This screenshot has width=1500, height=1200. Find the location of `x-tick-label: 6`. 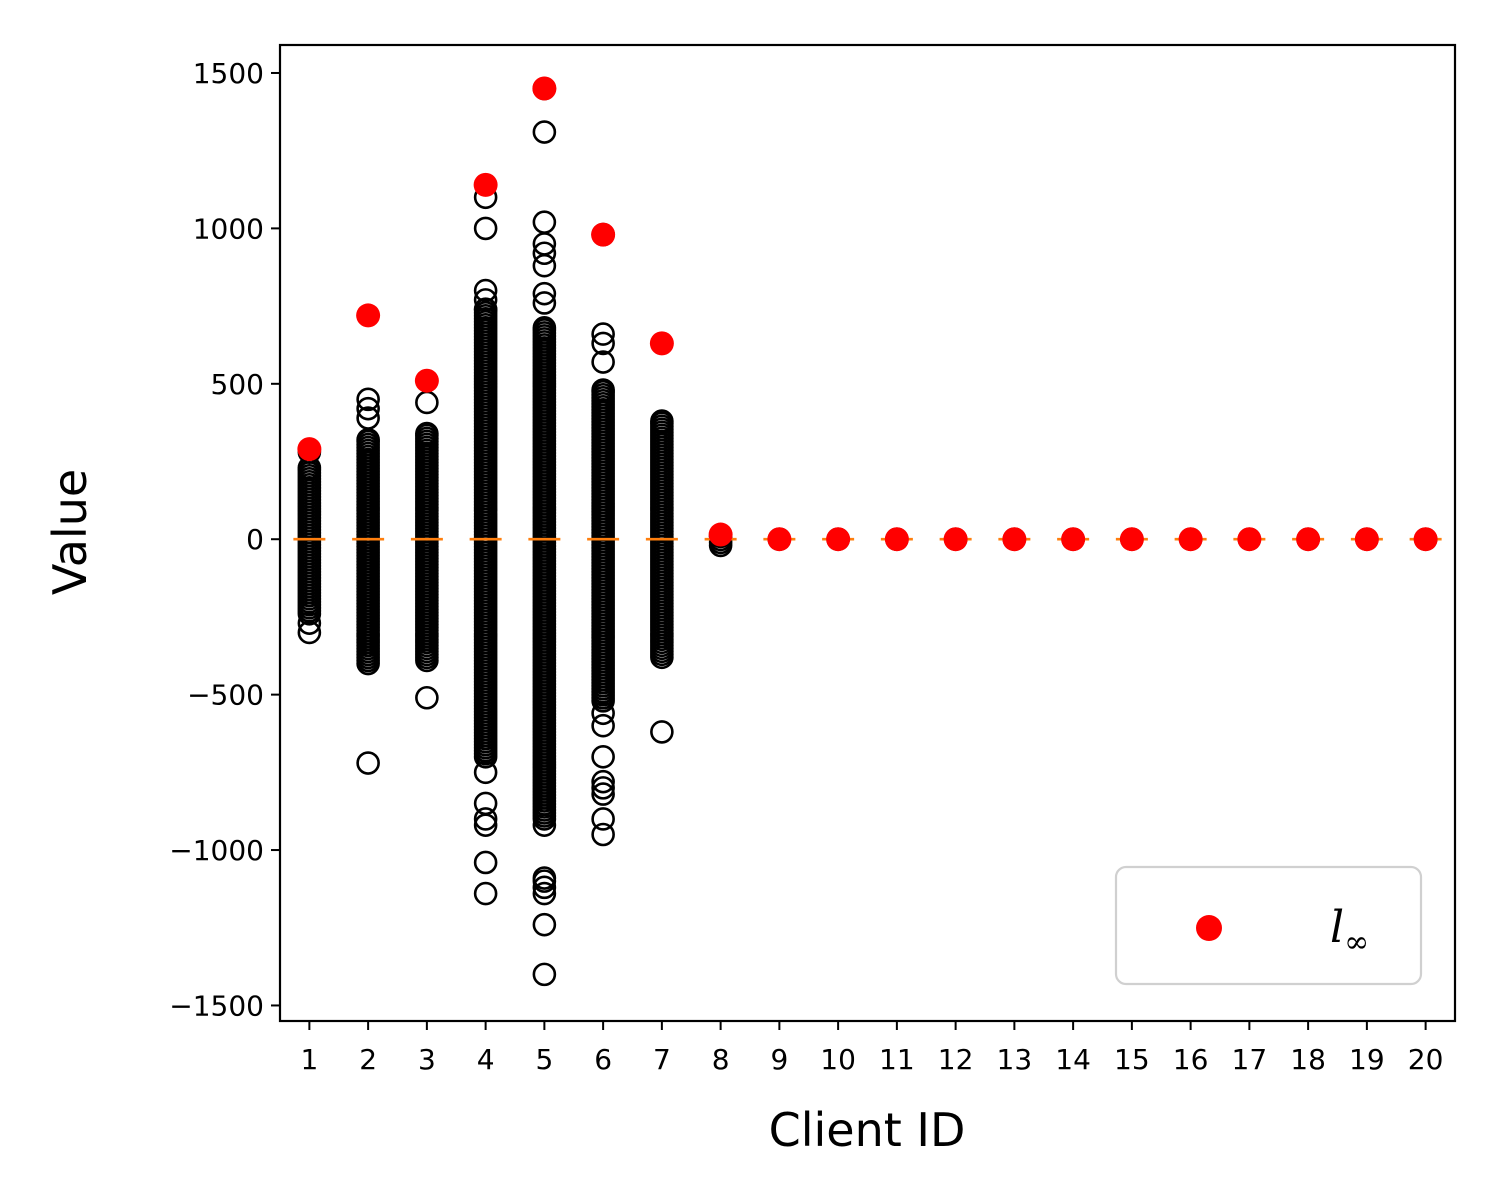

x-tick-label: 6 is located at coordinates (603, 1059).